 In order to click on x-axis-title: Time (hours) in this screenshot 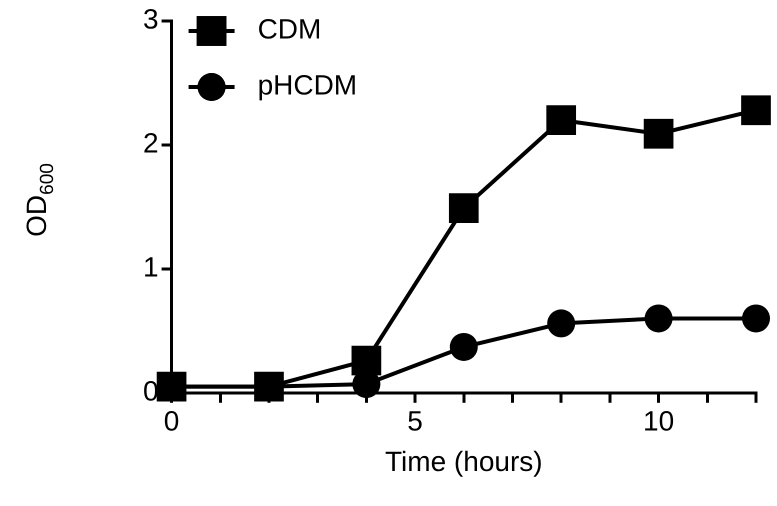, I will do `click(463, 461)`.